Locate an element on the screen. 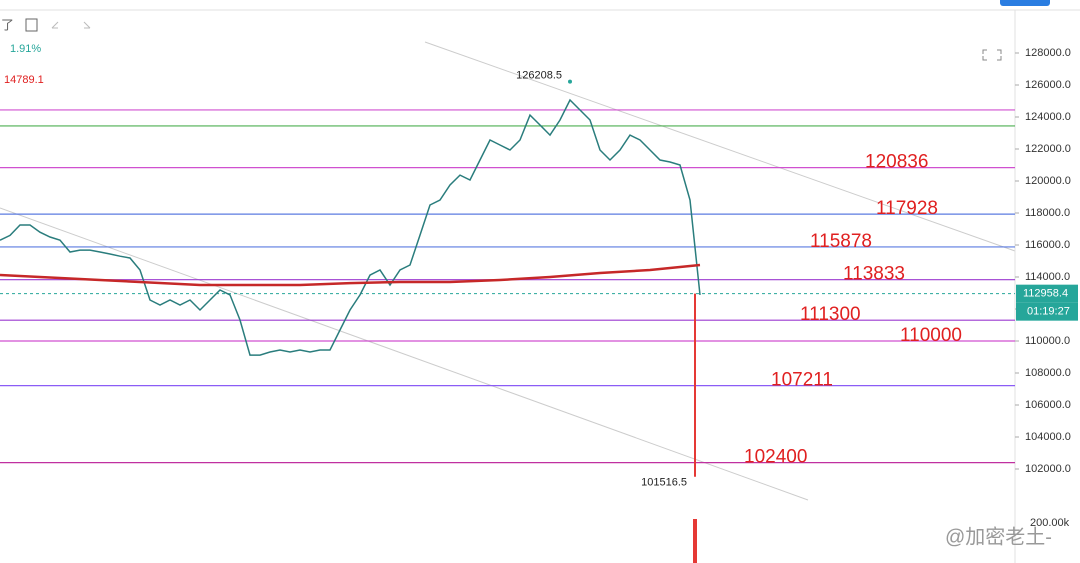 The height and width of the screenshot is (563, 1080). countdown-label: 01:19:27 is located at coordinates (1048, 312).